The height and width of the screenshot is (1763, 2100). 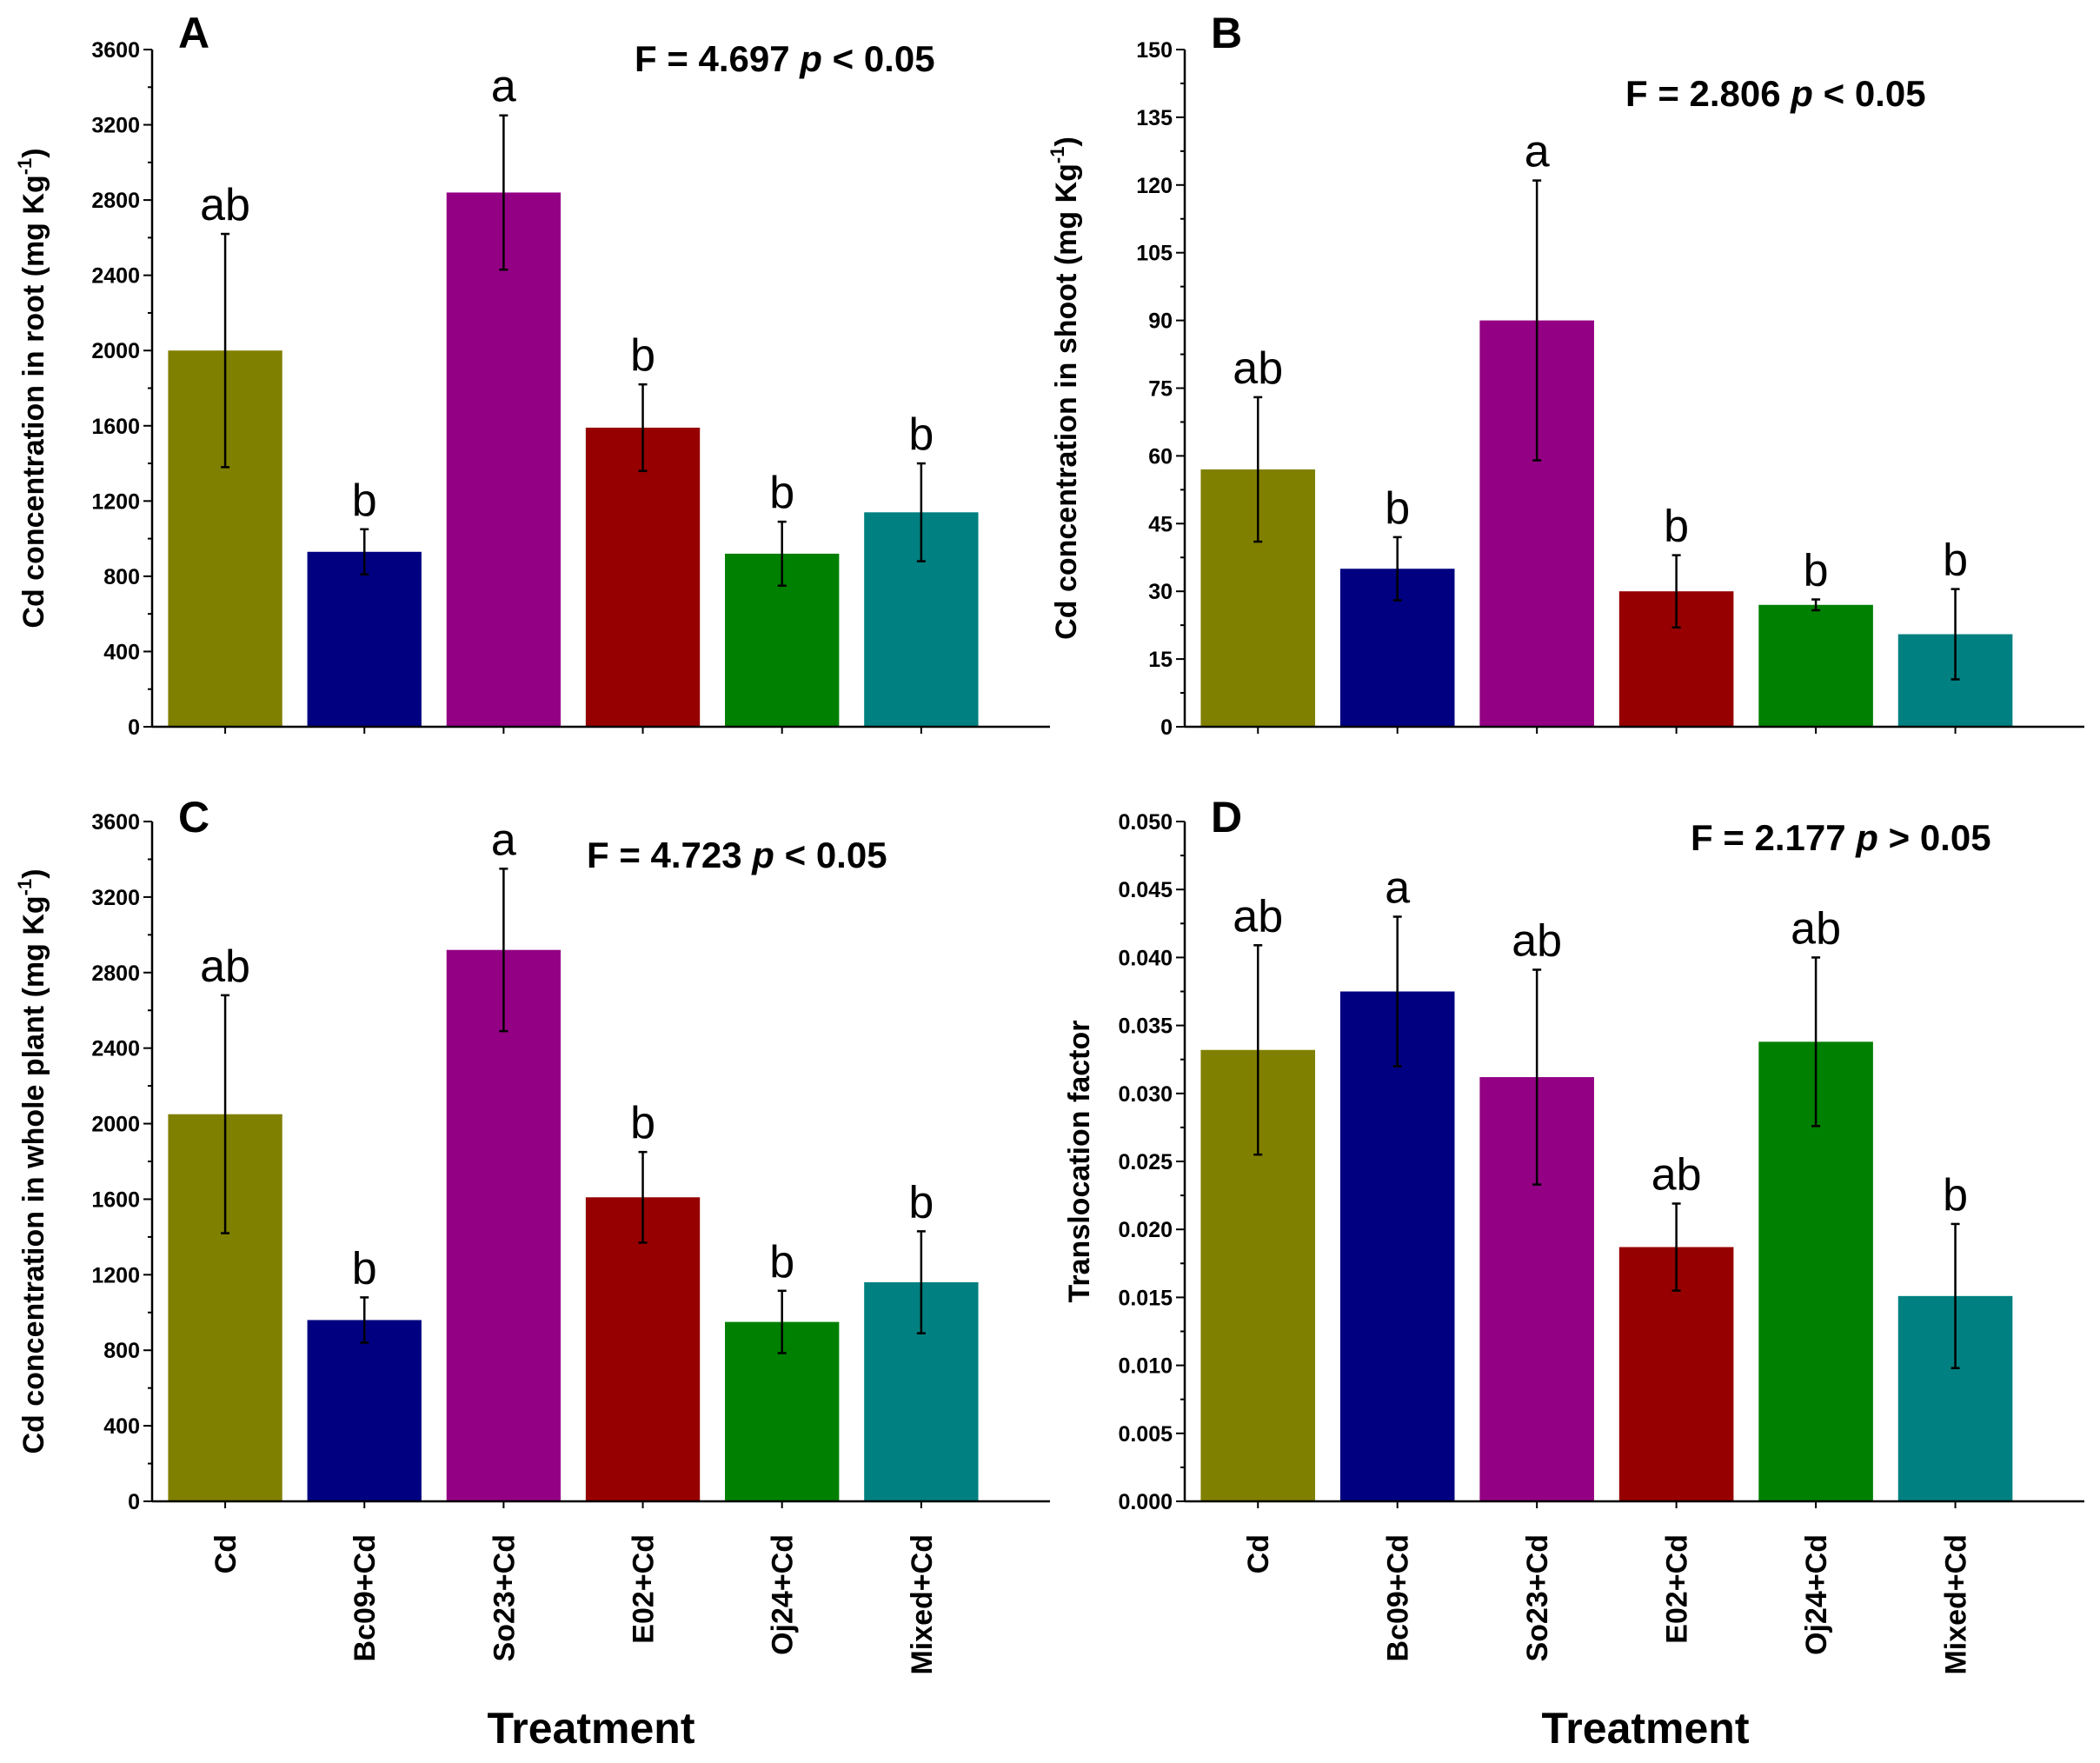 I want to click on y-axis-label: Translocation factor, so click(x=1079, y=1162).